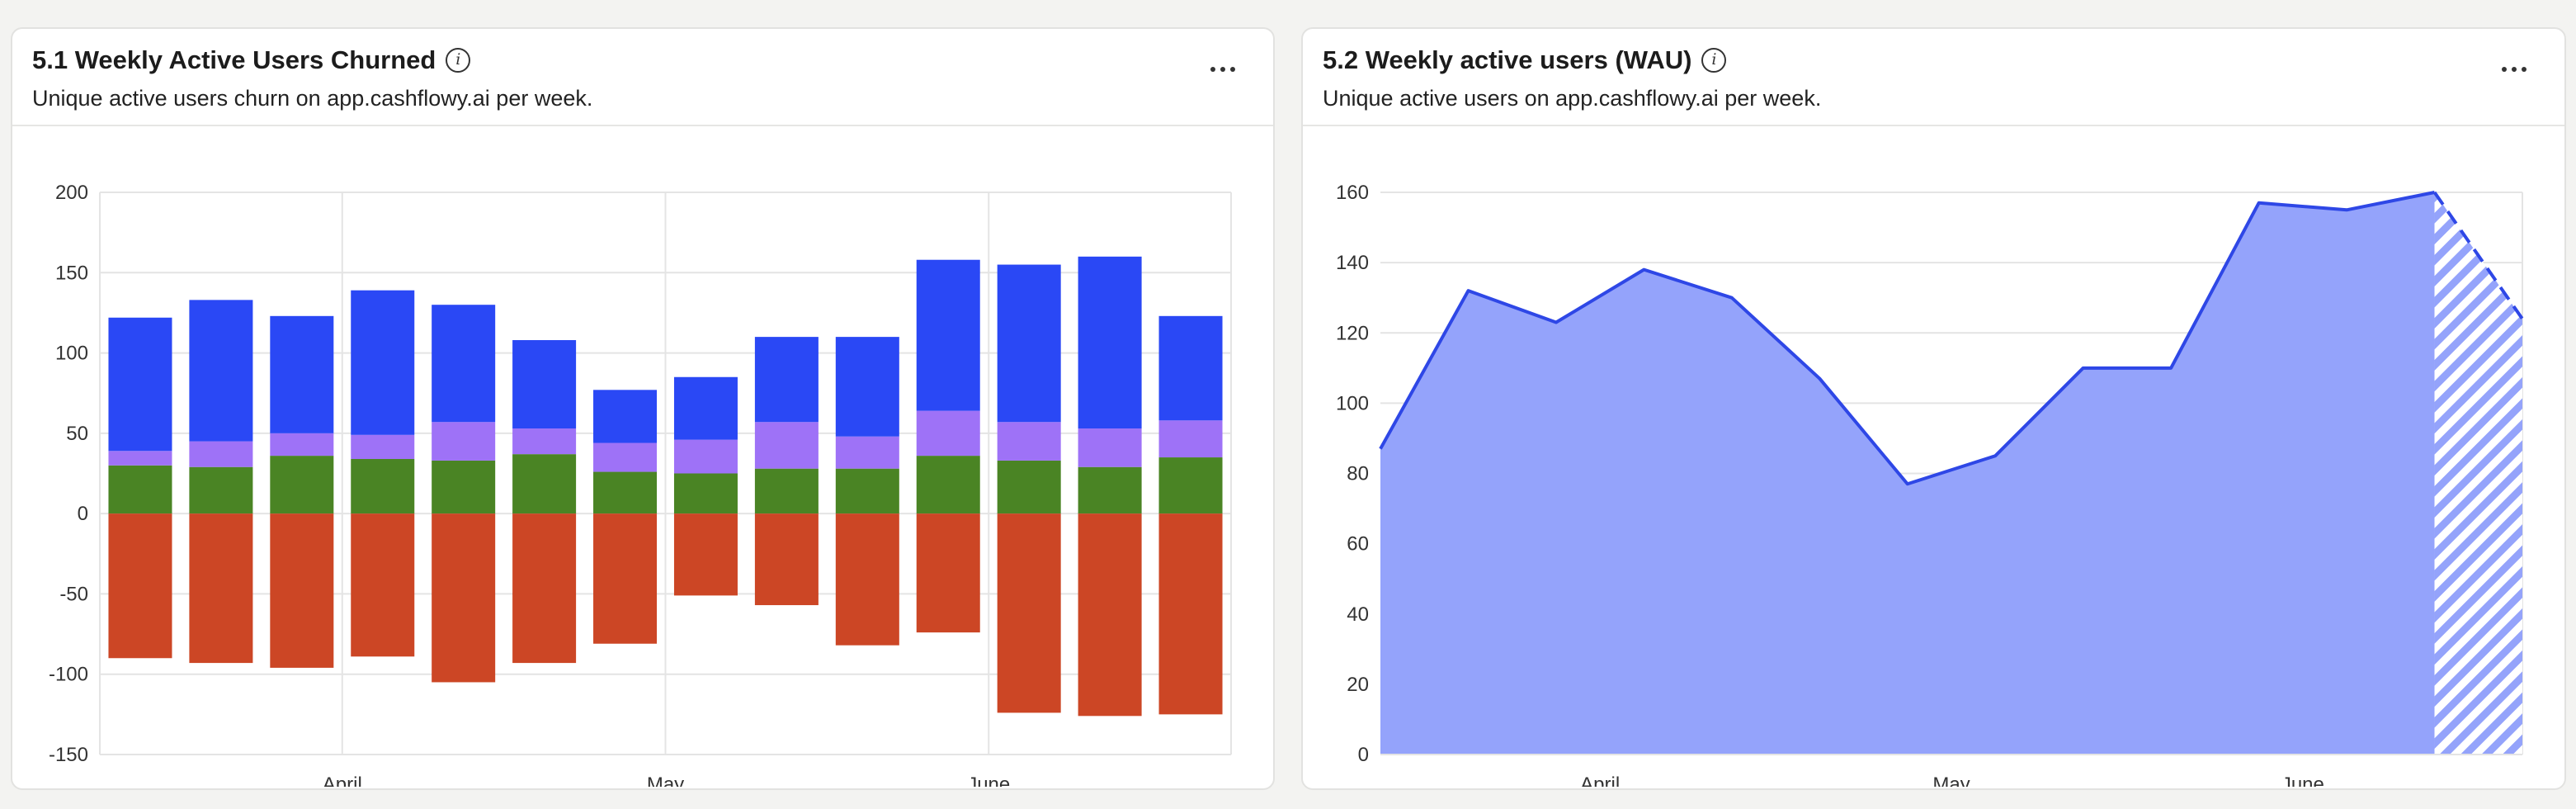  Describe the element at coordinates (2478, 473) in the screenshot. I see `partial-area-fill` at that location.